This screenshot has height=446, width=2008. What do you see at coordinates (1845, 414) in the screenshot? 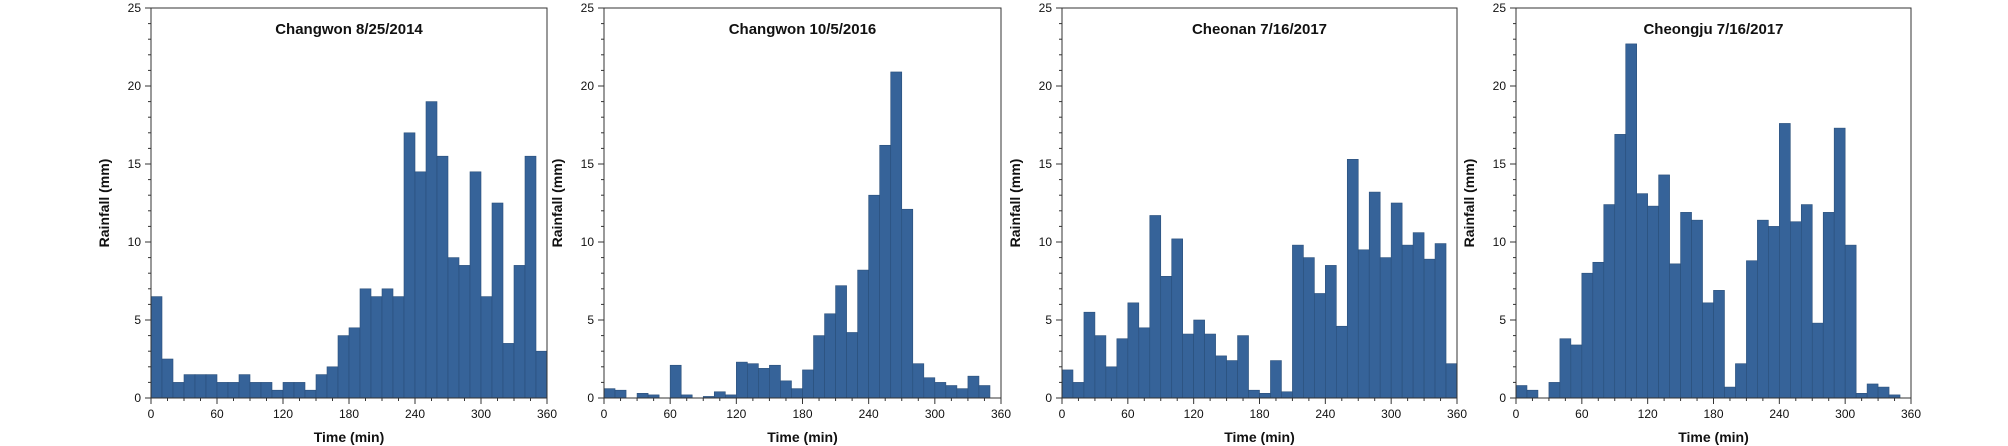
I see `x-tick-label: 300` at bounding box center [1845, 414].